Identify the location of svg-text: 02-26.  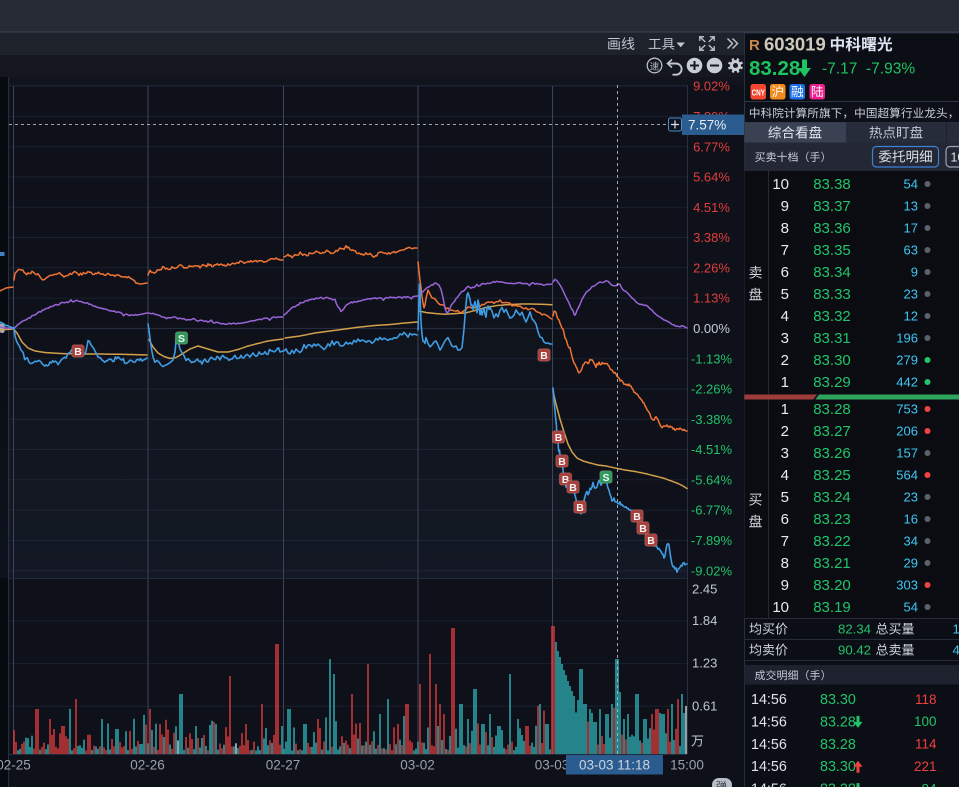
(147, 765).